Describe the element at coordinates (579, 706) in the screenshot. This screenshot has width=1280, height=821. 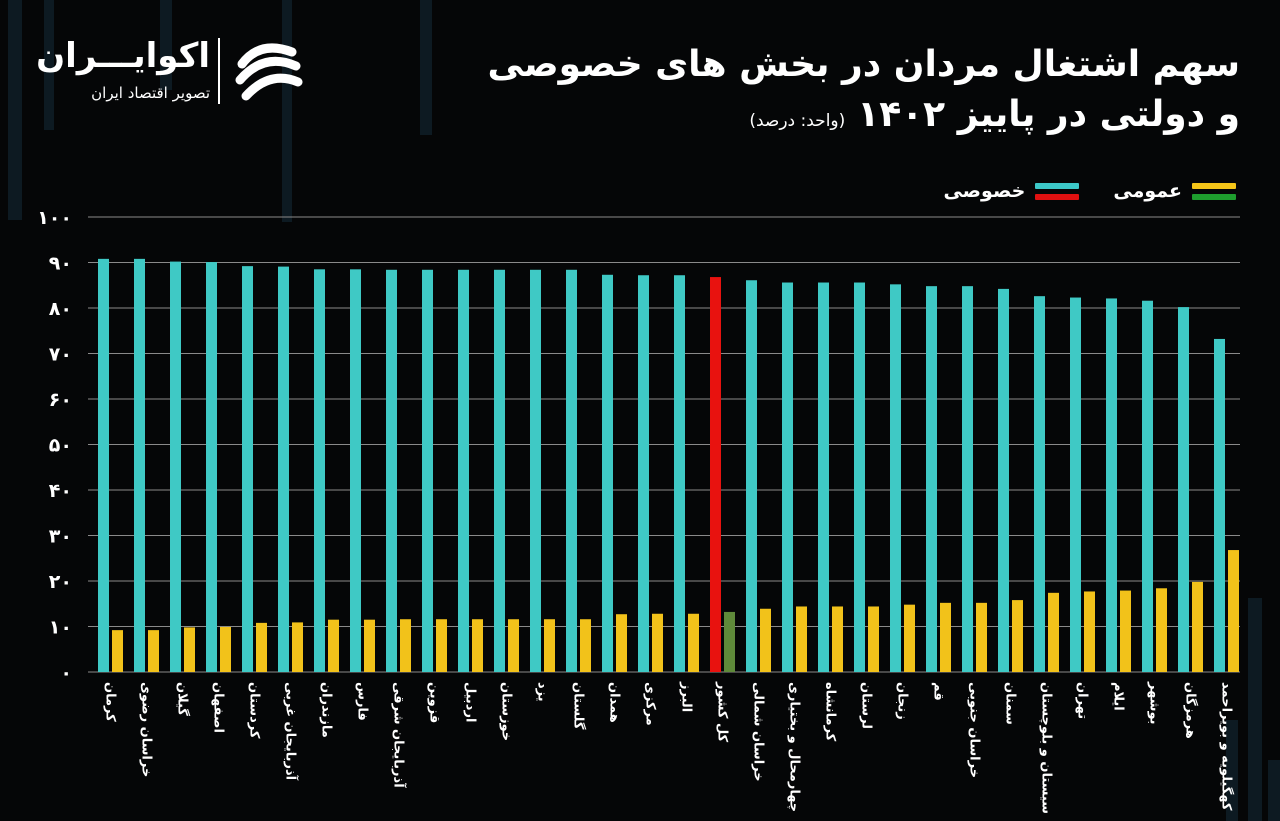
I see `x-tick-label: گلستان` at that location.